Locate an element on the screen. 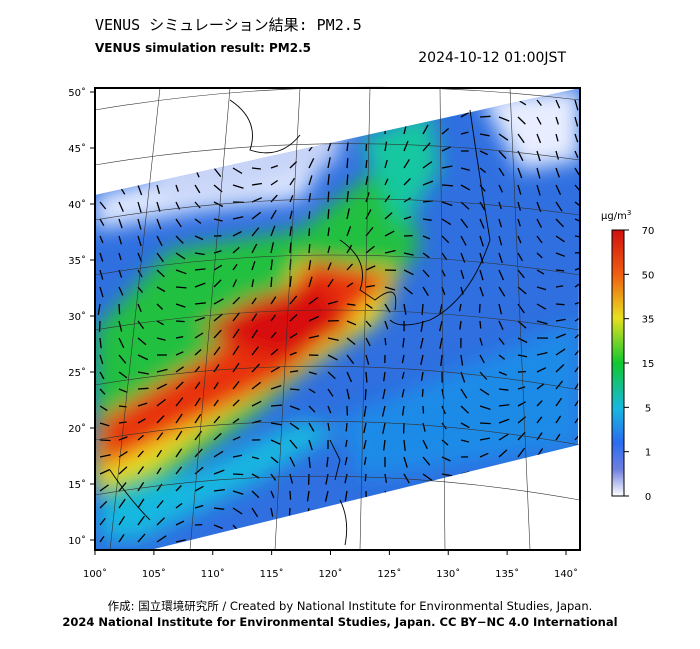  lat-tick-label: 35˚ is located at coordinates (77, 261).